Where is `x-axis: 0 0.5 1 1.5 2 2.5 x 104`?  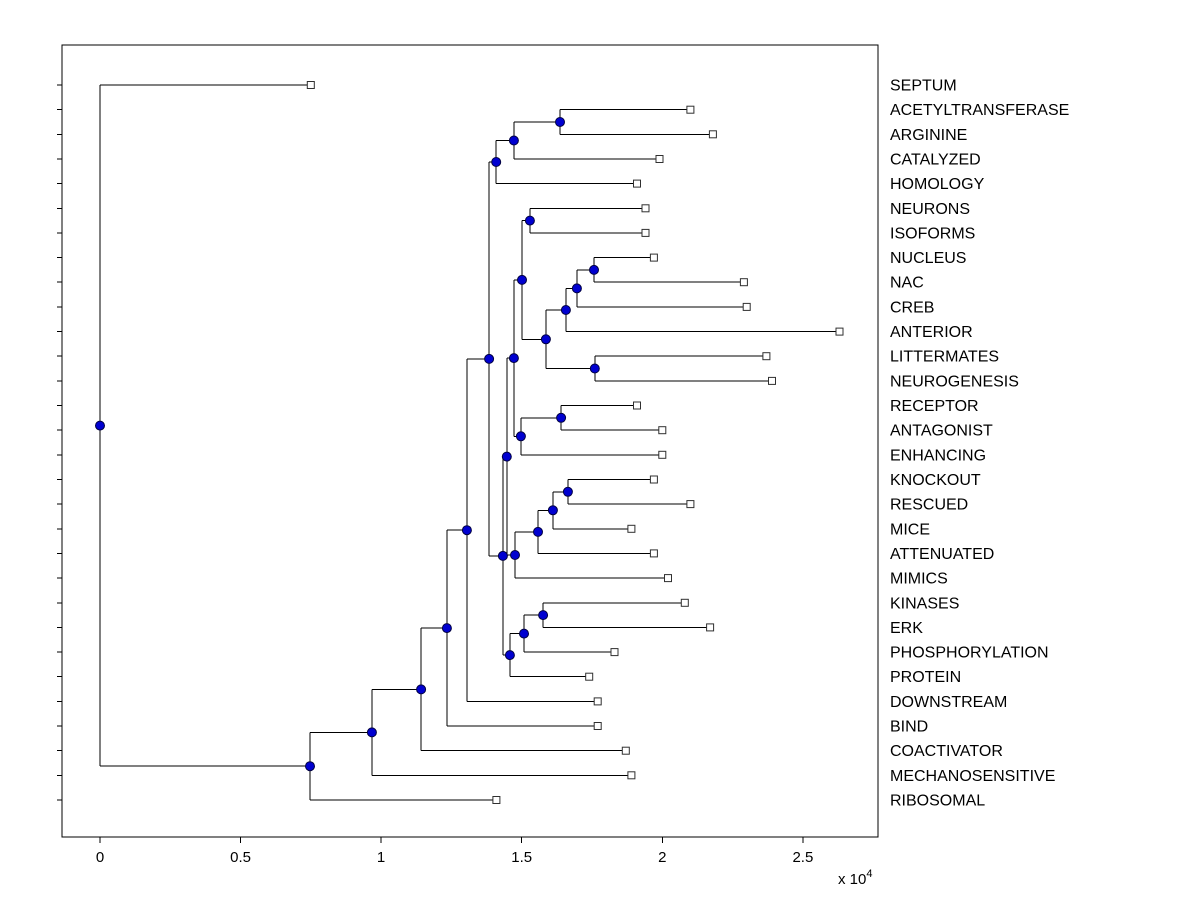
x-axis: 0 0.5 1 1.5 2 2.5 x 104 is located at coordinates (484, 862).